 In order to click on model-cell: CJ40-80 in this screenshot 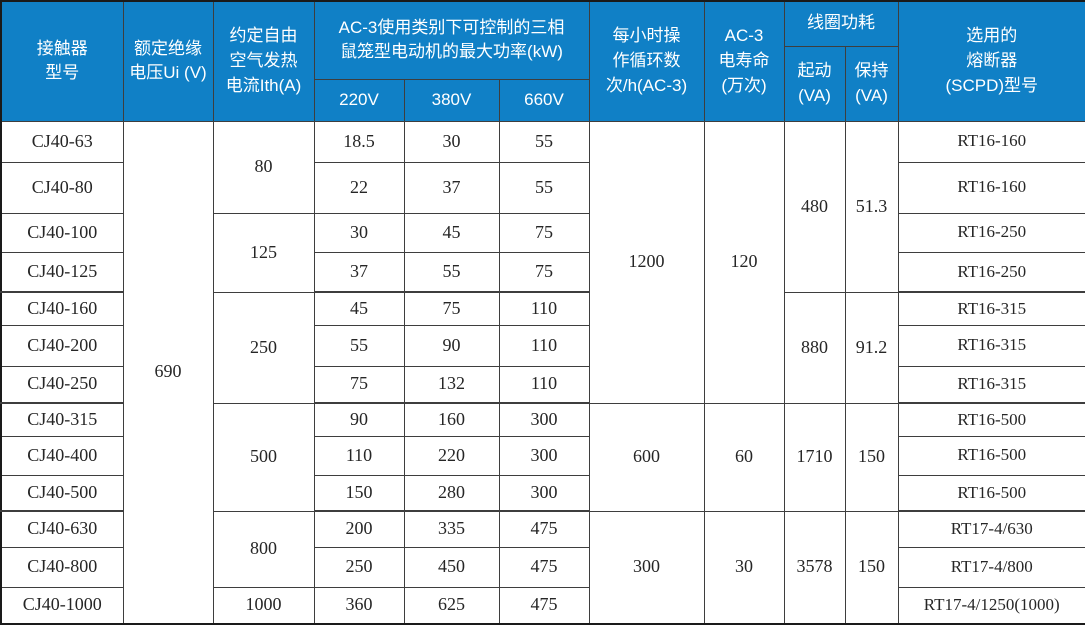, I will do `click(62, 187)`.